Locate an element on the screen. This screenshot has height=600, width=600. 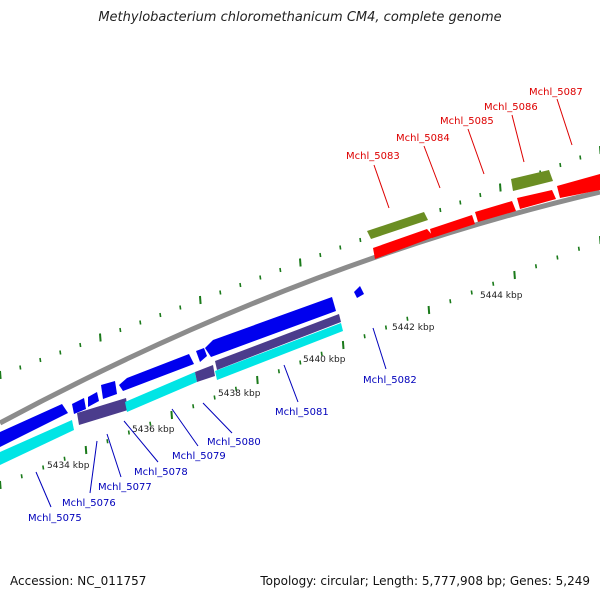
gene-label-mchl-5076: Mchl_5076 is located at coordinates (89, 503).